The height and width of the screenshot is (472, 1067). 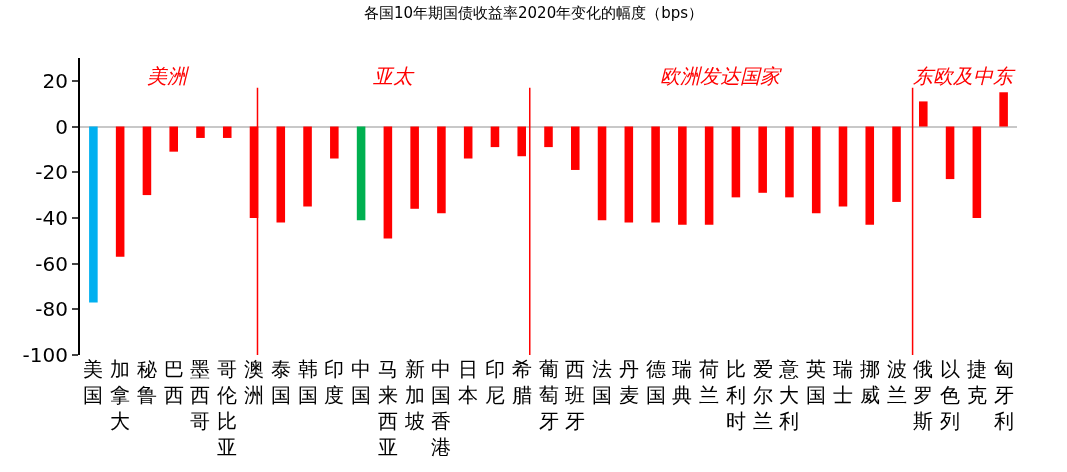 I want to click on x-tick-label: 巴西, so click(x=173, y=382).